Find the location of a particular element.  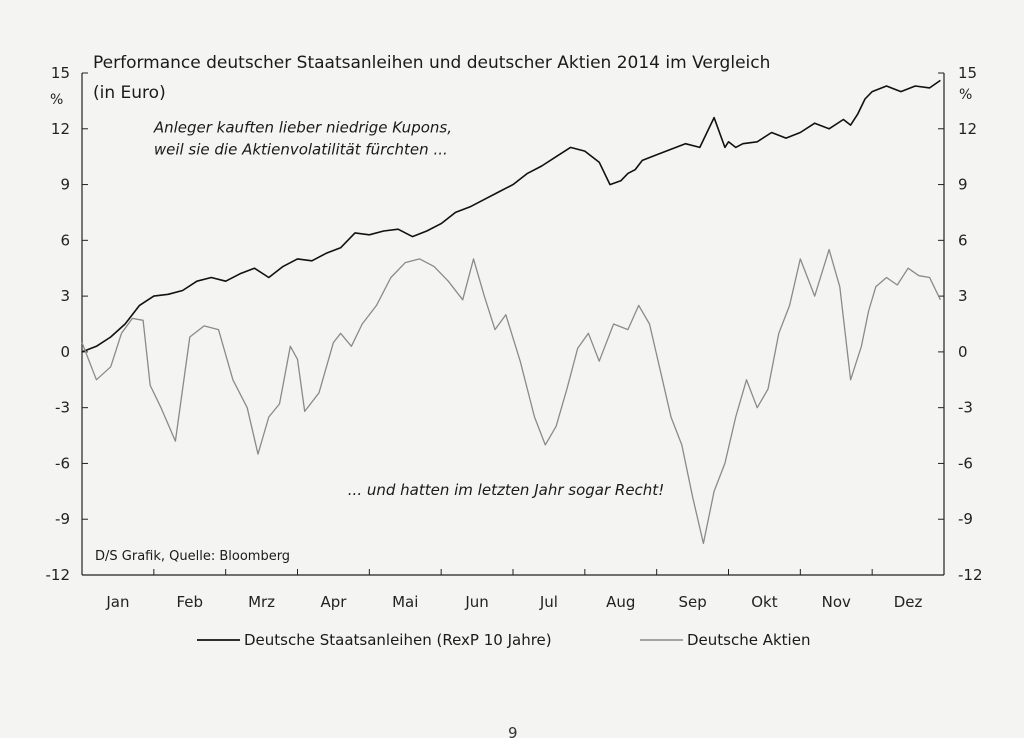

x-tick-label: Nov is located at coordinates (836, 602).